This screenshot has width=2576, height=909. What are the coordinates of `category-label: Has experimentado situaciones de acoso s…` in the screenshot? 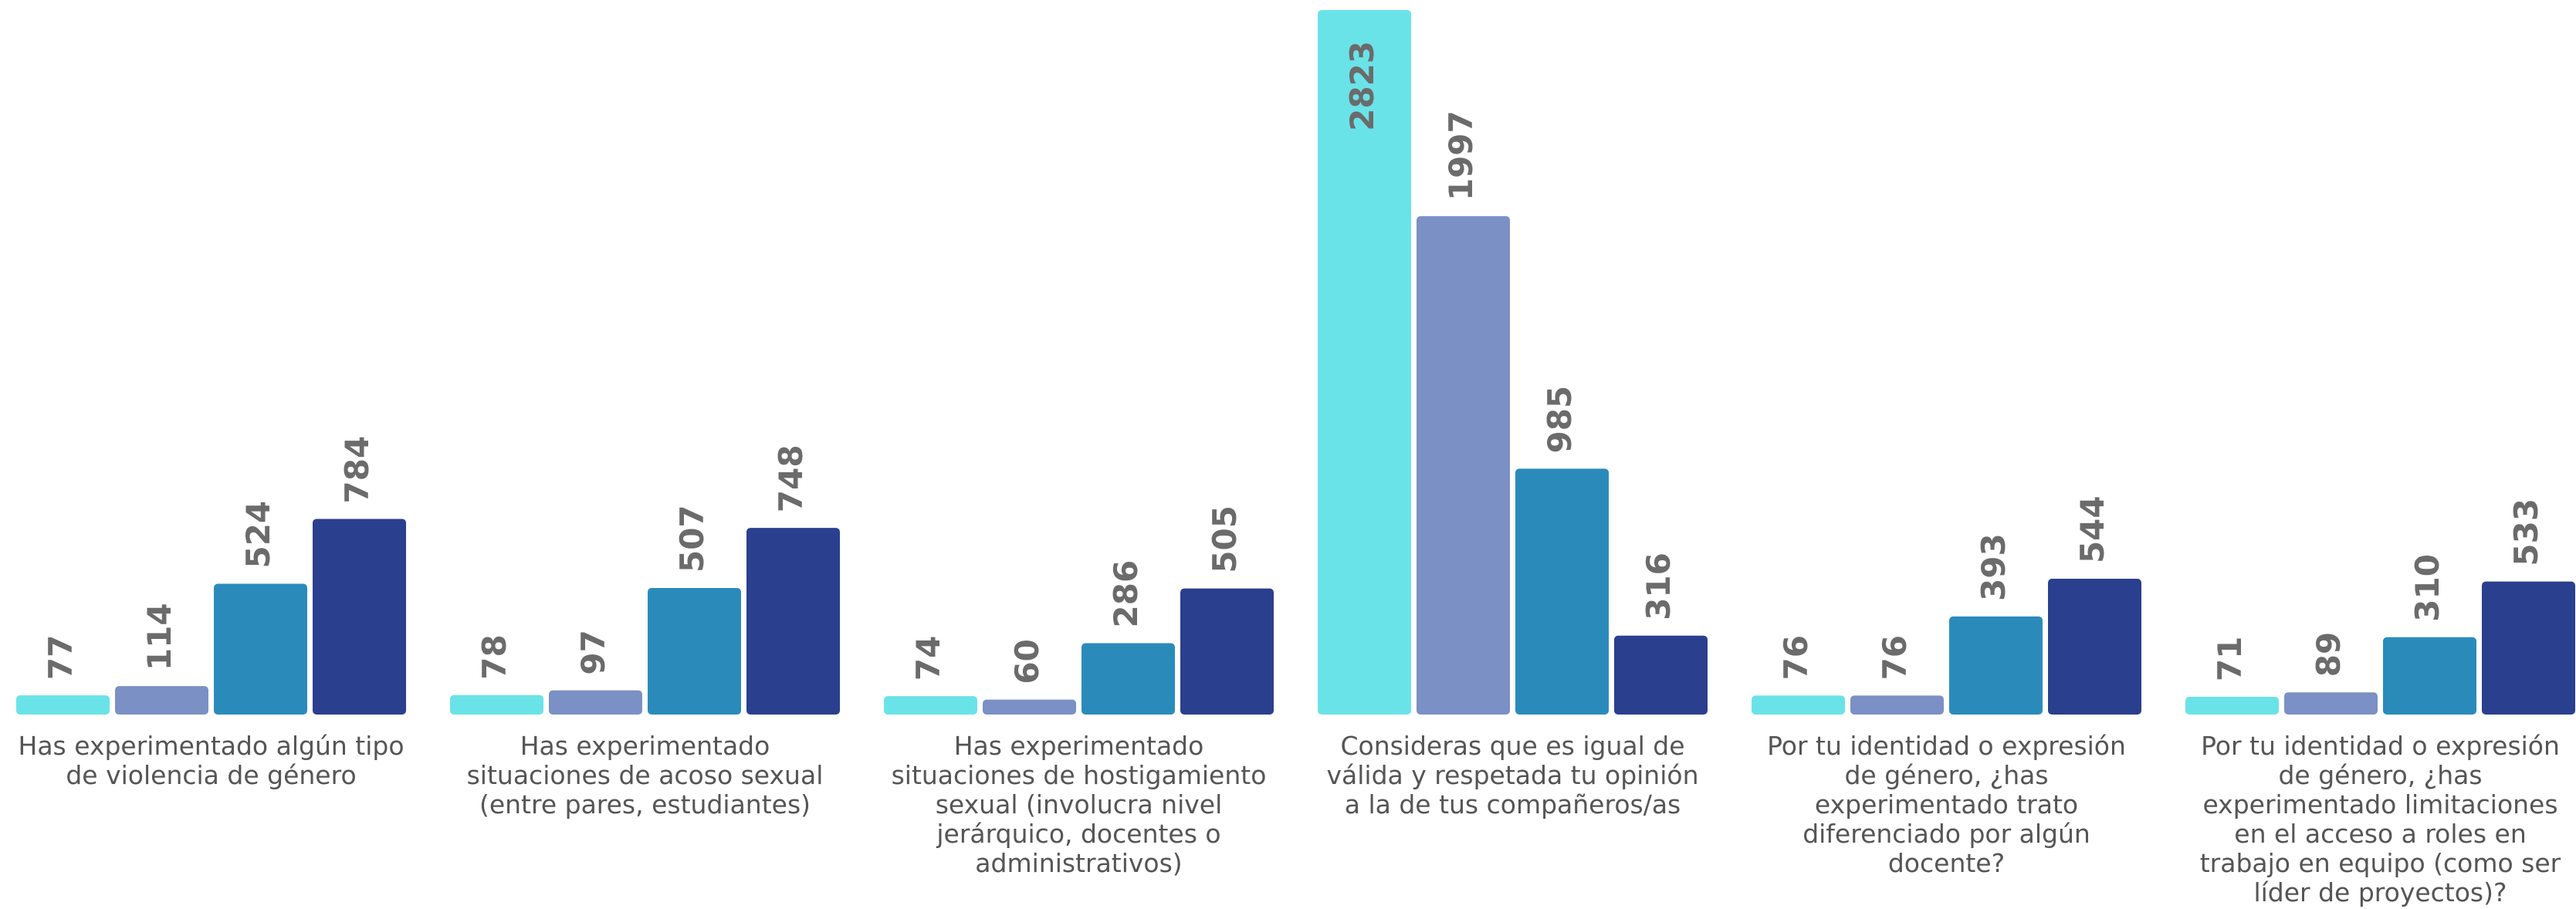 It's located at (645, 775).